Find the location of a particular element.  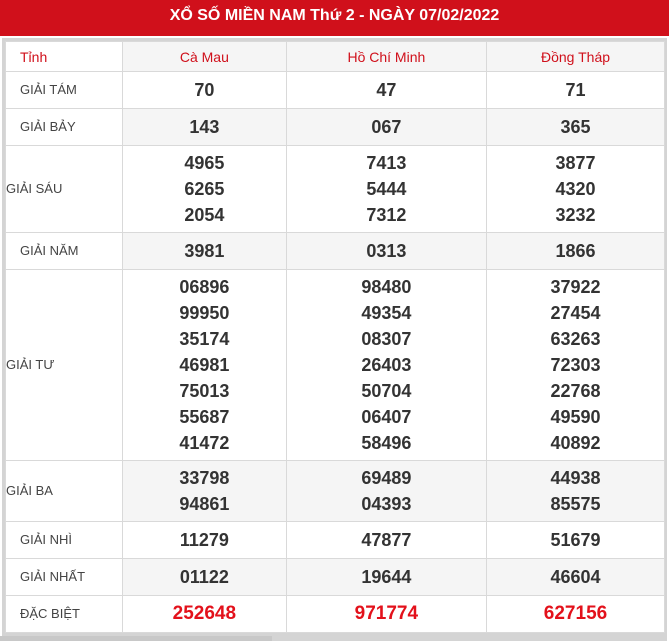

prize-cell: 51679 is located at coordinates (575, 540).